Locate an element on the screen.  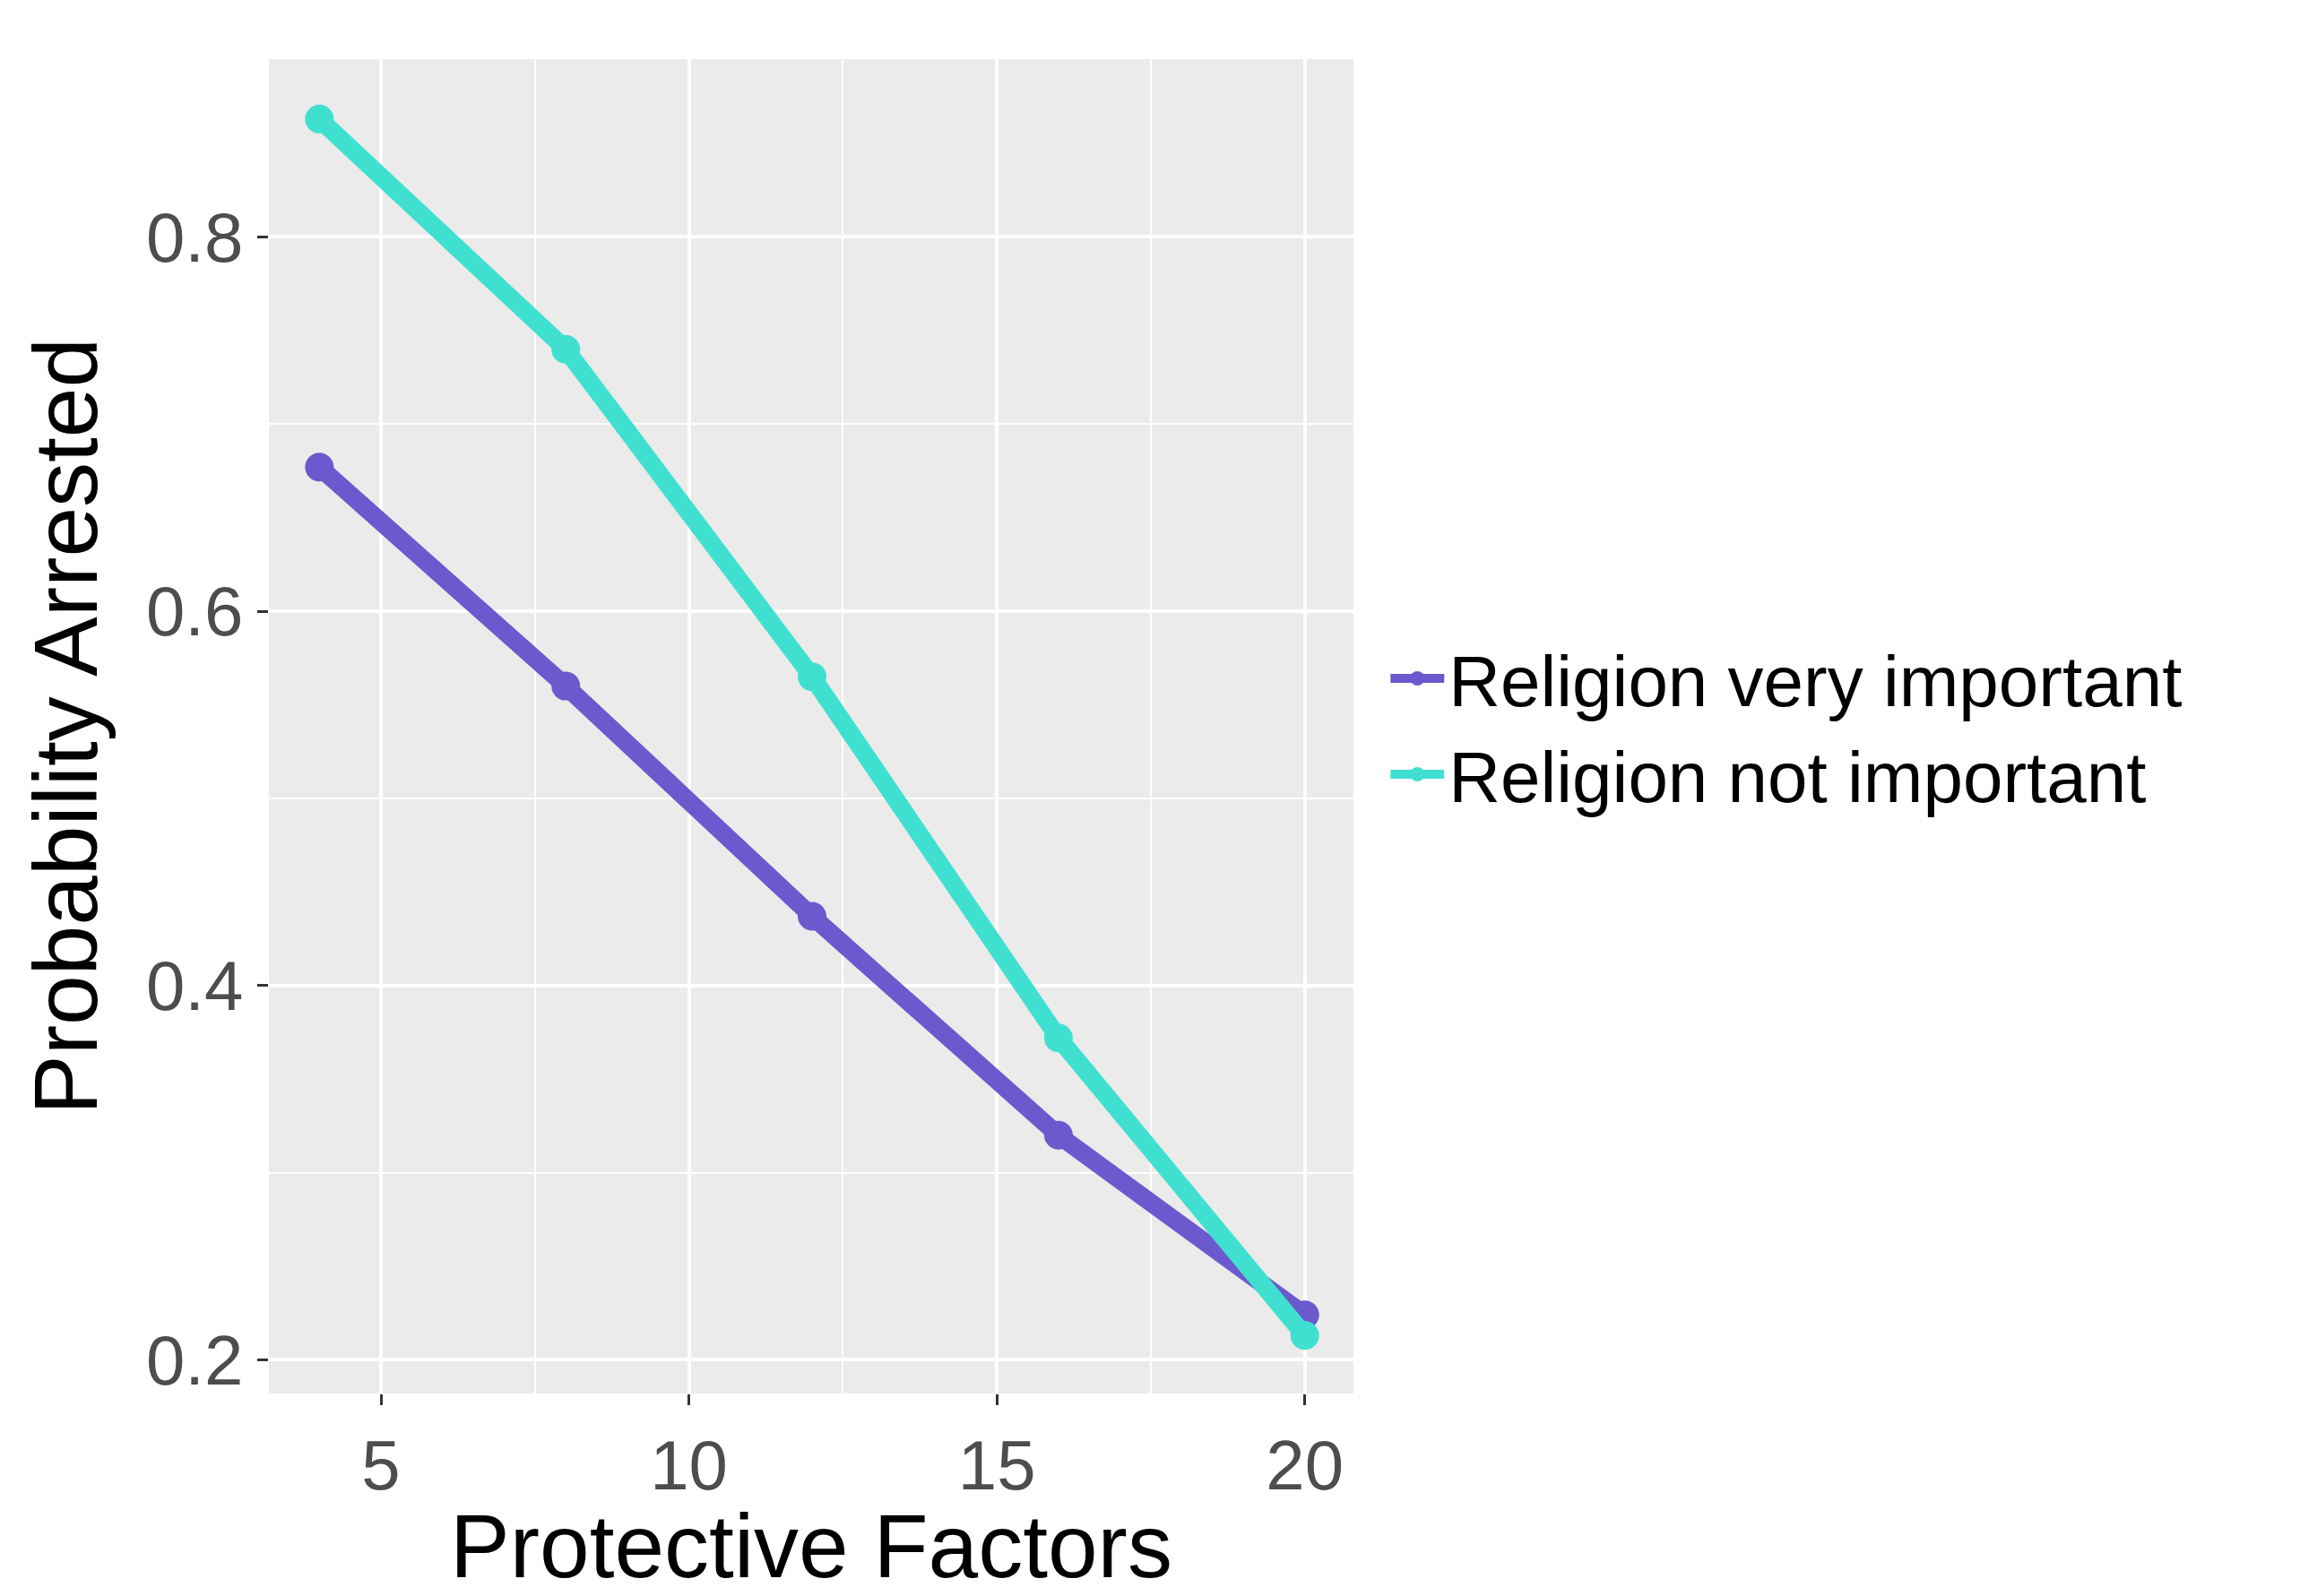
legend-label: Religion very important is located at coordinates (1815, 682).